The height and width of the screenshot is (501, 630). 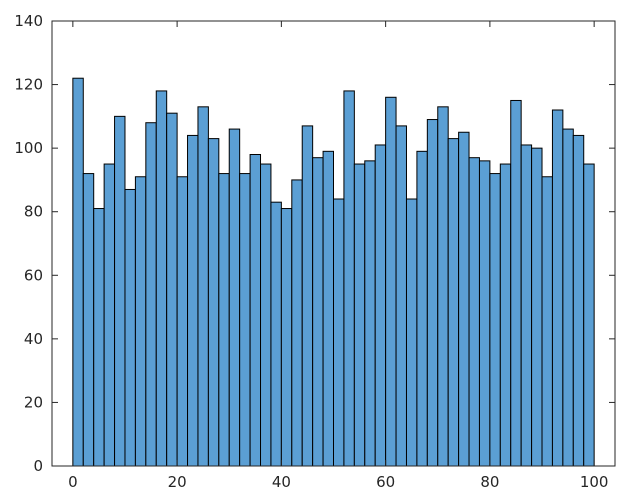 I want to click on y-tick-label: 40, so click(x=33, y=339).